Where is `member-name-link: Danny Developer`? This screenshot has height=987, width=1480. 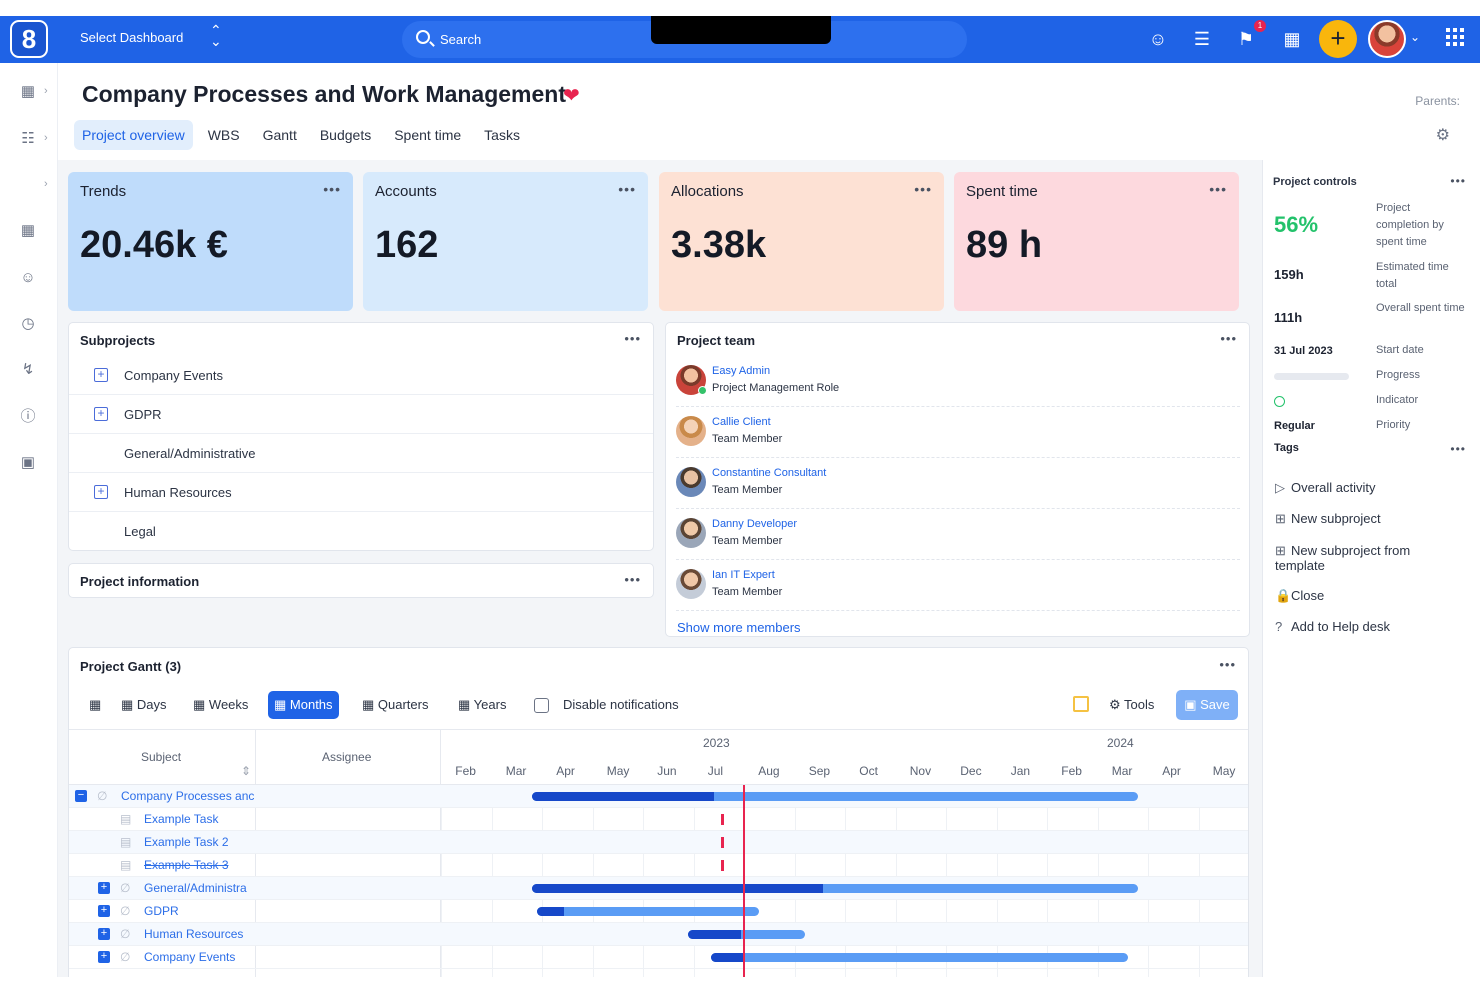 member-name-link: Danny Developer is located at coordinates (754, 524).